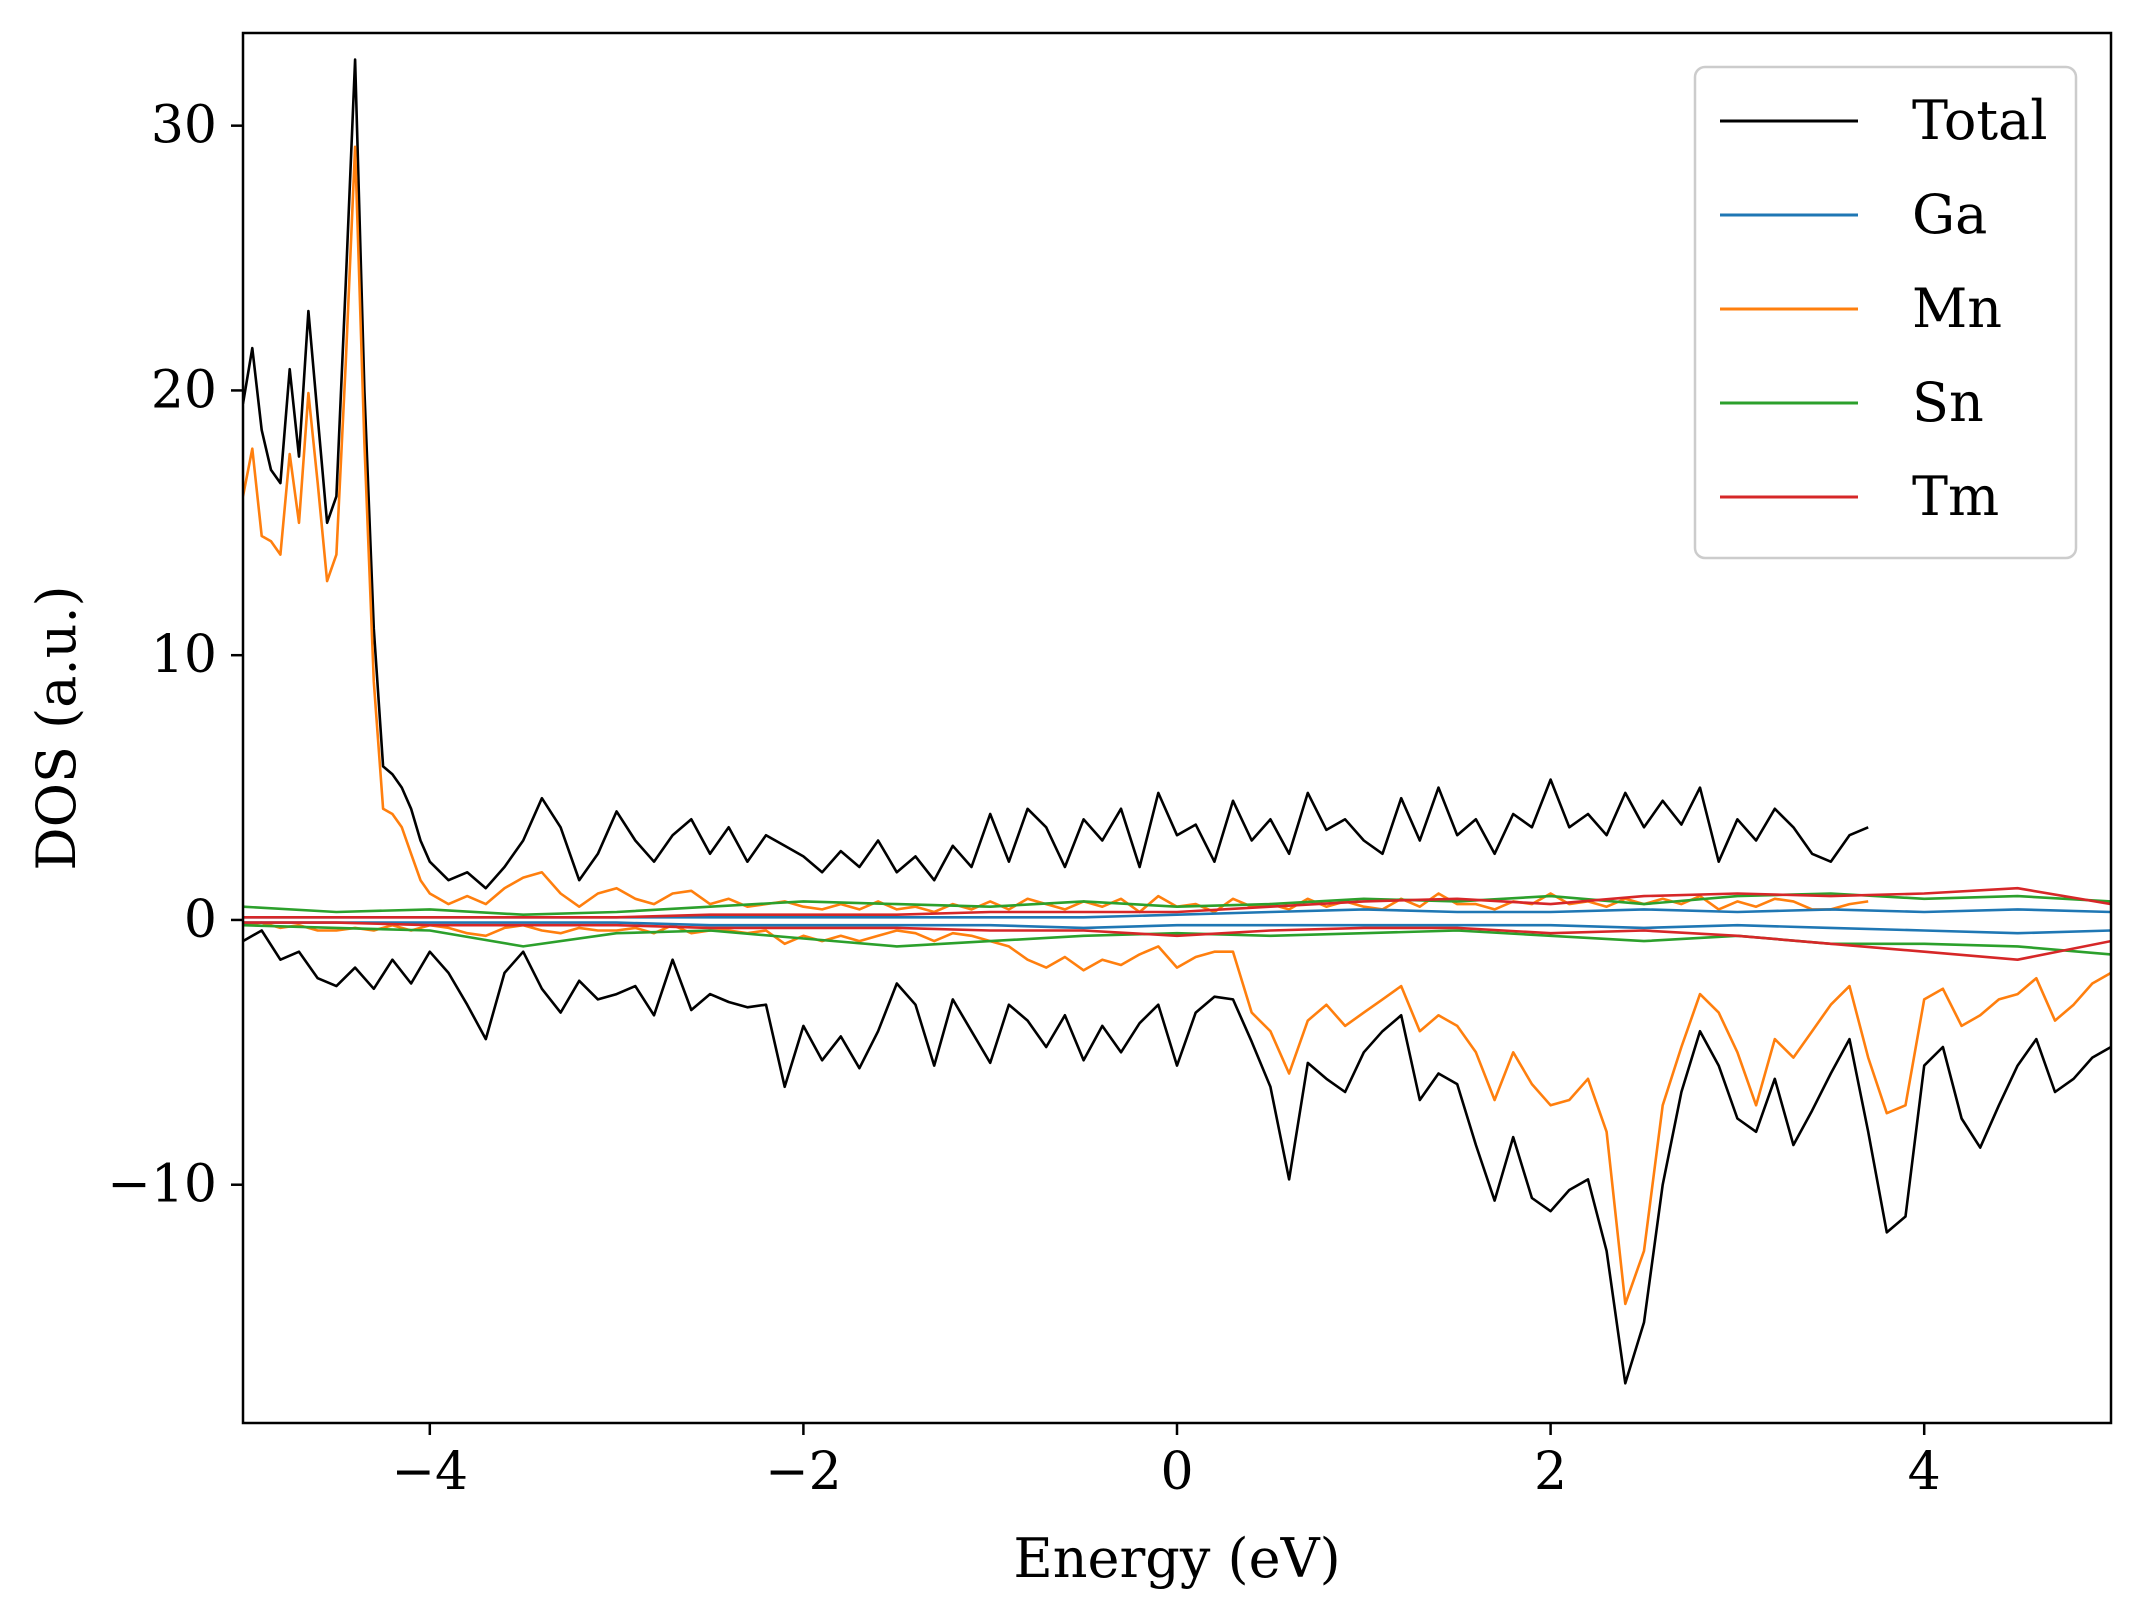 The image size is (2134, 1617). What do you see at coordinates (1859, 496) in the screenshot?
I see `legend-item-tm: Tm` at bounding box center [1859, 496].